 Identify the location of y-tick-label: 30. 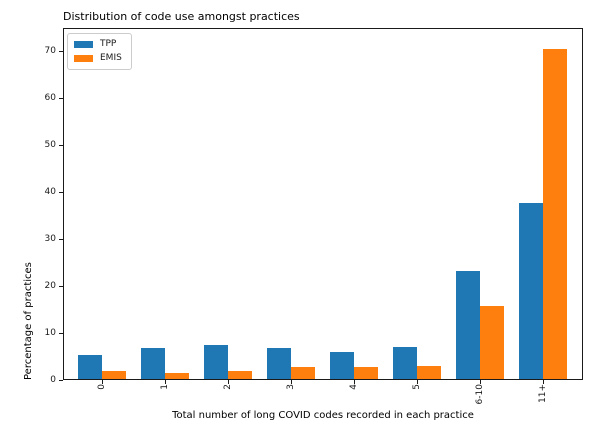
(50, 238).